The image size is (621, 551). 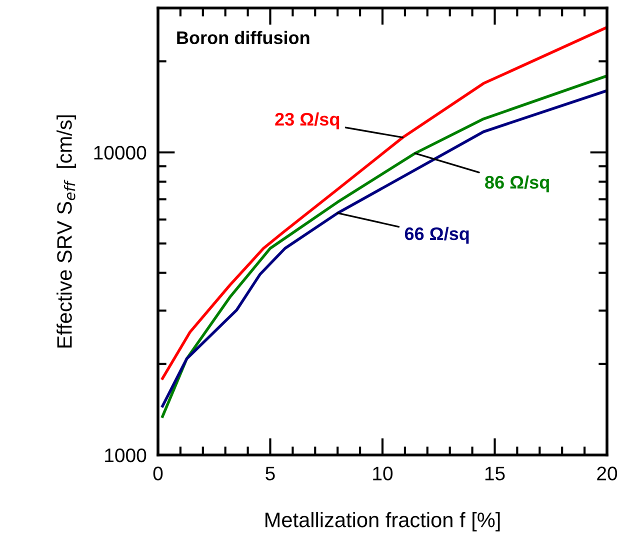 I want to click on text: 86 Ω/sq, so click(x=517, y=183).